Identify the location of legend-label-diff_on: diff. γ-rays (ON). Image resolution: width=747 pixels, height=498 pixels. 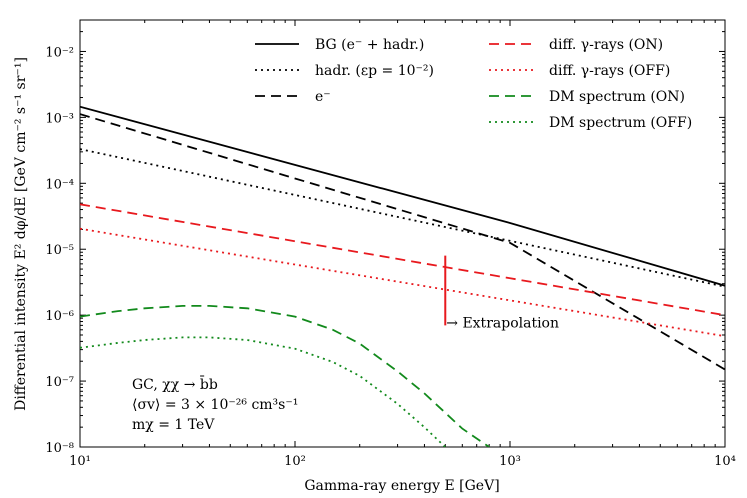
(606, 45).